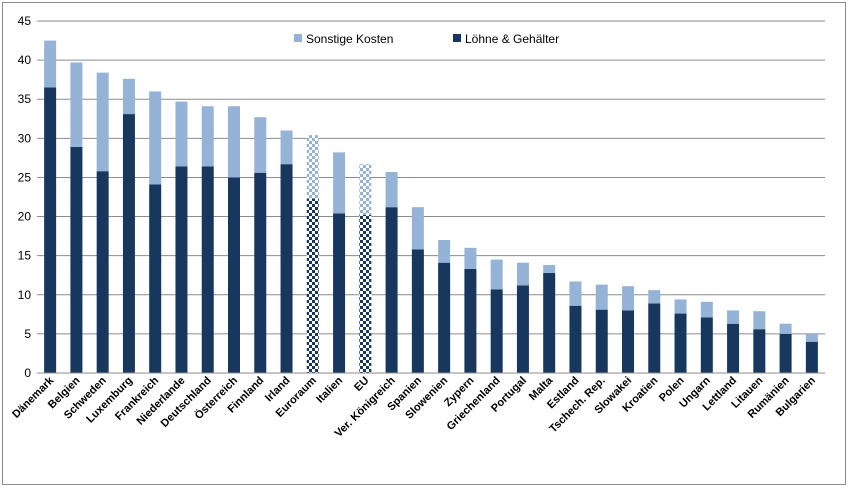 The width and height of the screenshot is (850, 489). What do you see at coordinates (601, 297) in the screenshot?
I see `bar-sonstige-tschech-rep` at bounding box center [601, 297].